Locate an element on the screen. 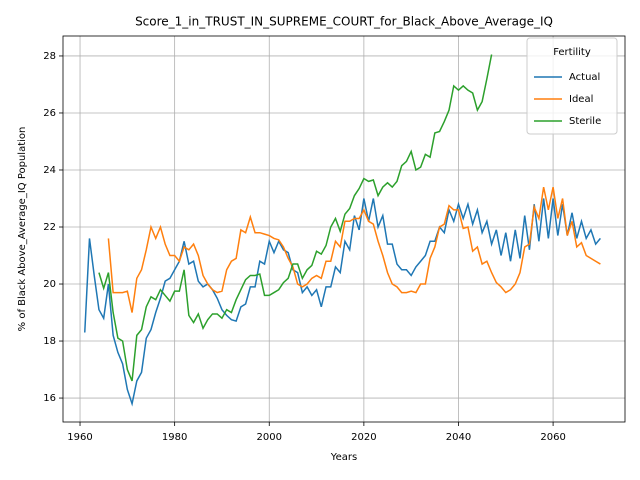 This screenshot has height=480, width=640. y-tick-label: 26 is located at coordinates (49, 113).